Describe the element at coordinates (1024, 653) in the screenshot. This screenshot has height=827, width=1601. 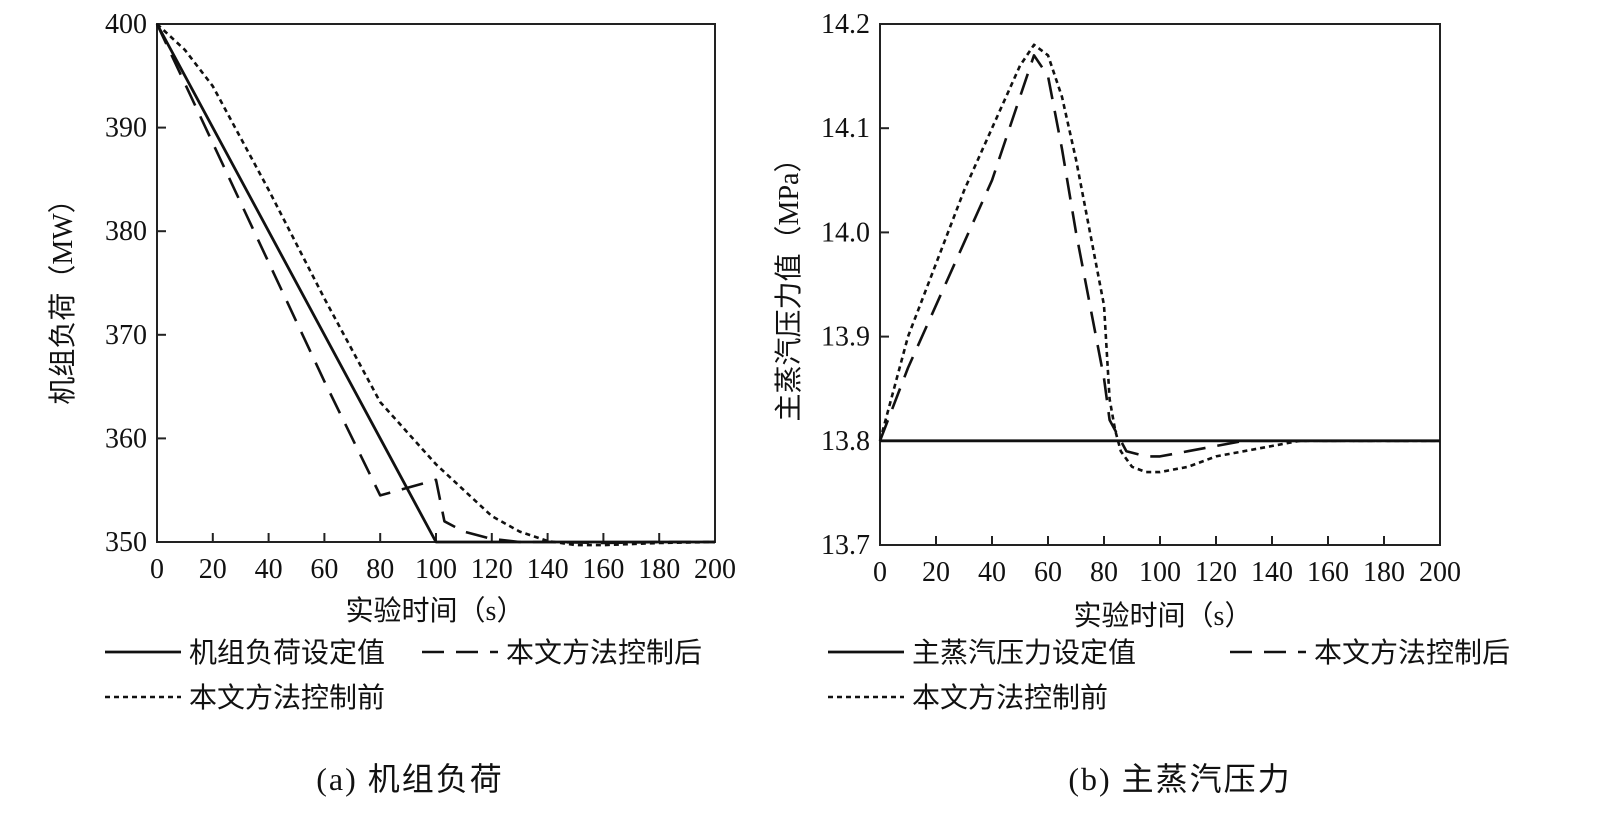
I see `chart-b-legend-label: 主蒸汽压力设定值` at that location.